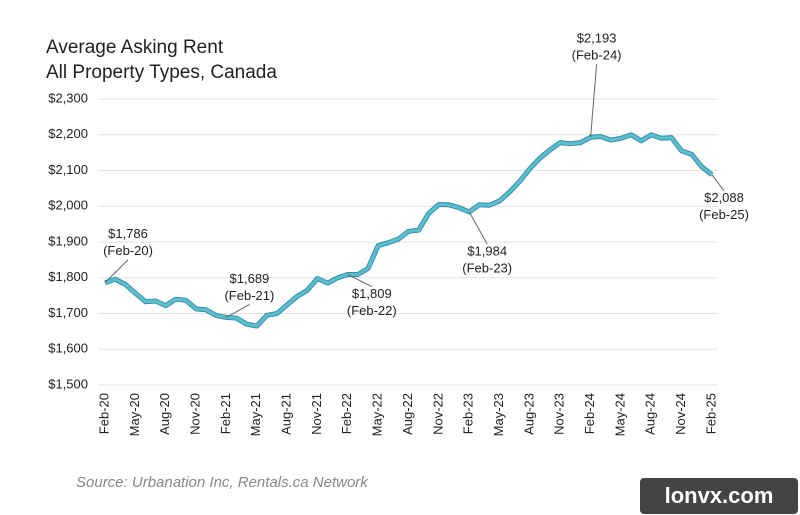  I want to click on y-tick-label: $1,900, so click(68, 240).